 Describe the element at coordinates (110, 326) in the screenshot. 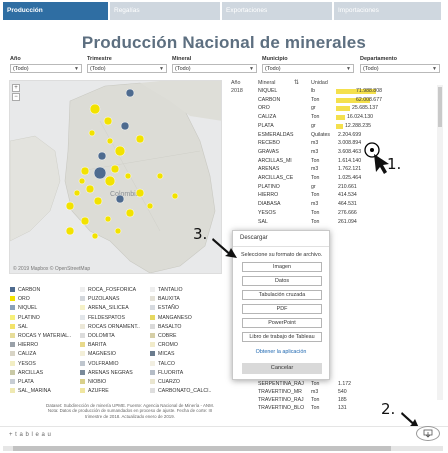

I see `legend-item: ROCAS ORNAMENT..` at that location.